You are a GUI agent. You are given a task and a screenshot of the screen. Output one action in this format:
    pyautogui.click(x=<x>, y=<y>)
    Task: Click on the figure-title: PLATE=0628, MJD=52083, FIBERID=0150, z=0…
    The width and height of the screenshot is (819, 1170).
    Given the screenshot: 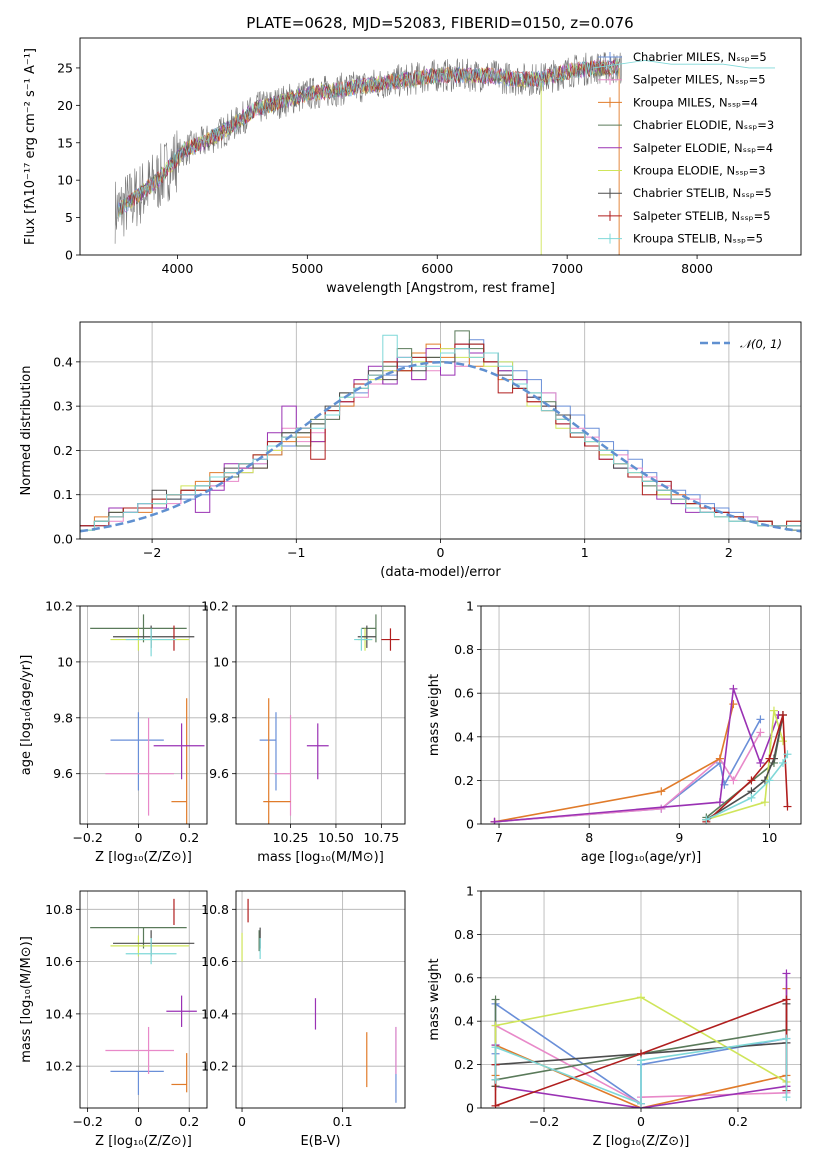 What is the action you would take?
    pyautogui.click(x=439, y=23)
    